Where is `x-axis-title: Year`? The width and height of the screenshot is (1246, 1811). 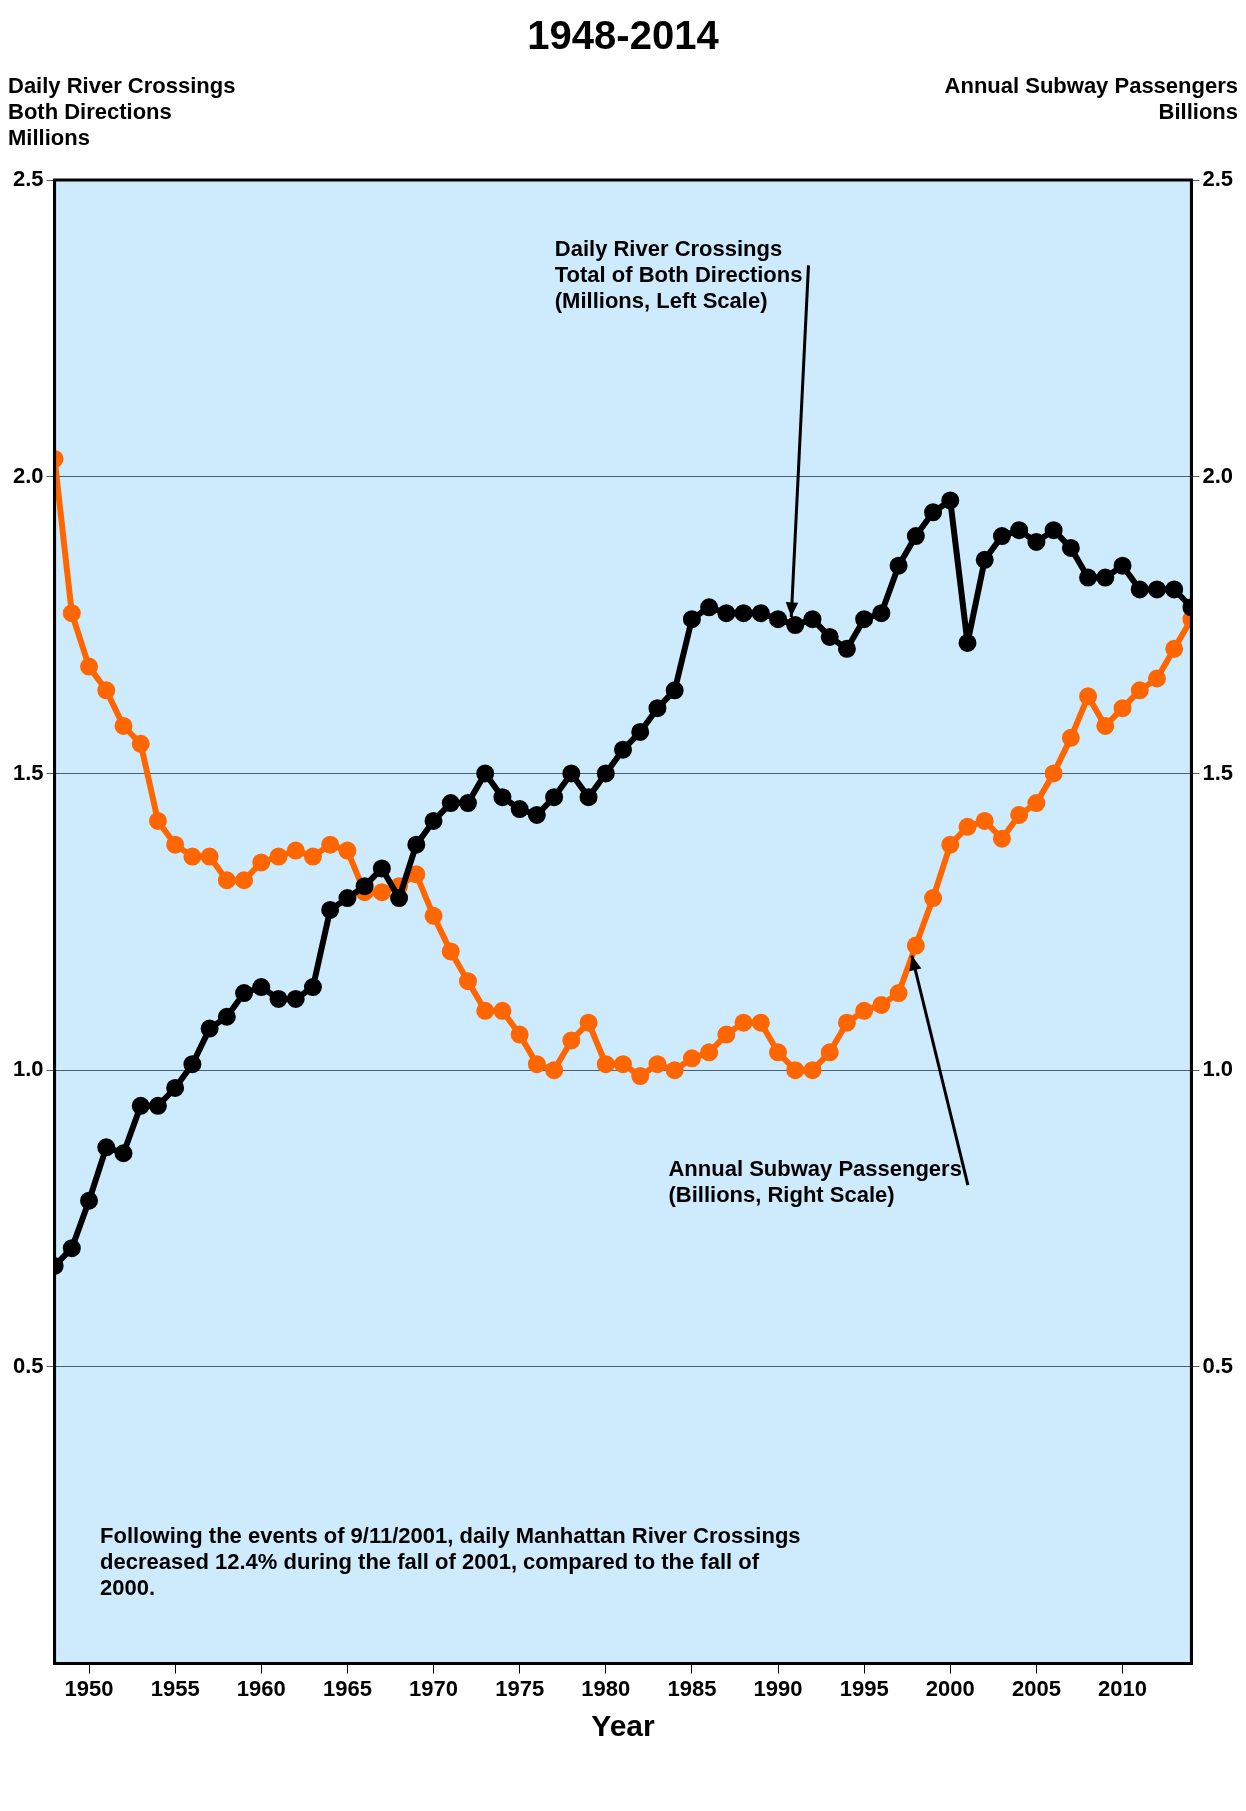
x-axis-title: Year is located at coordinates (623, 1726).